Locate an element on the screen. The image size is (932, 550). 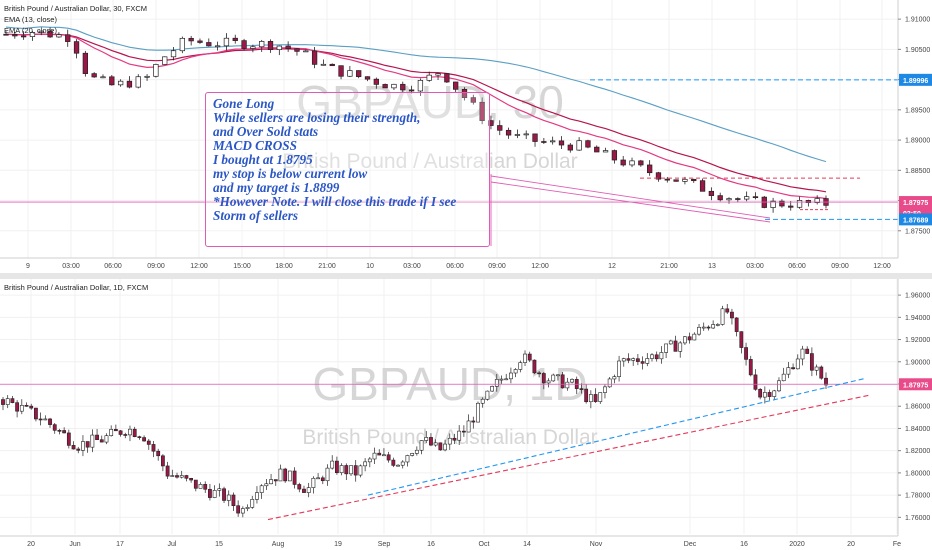
price-axis-bg is located at coordinates (915, 407).